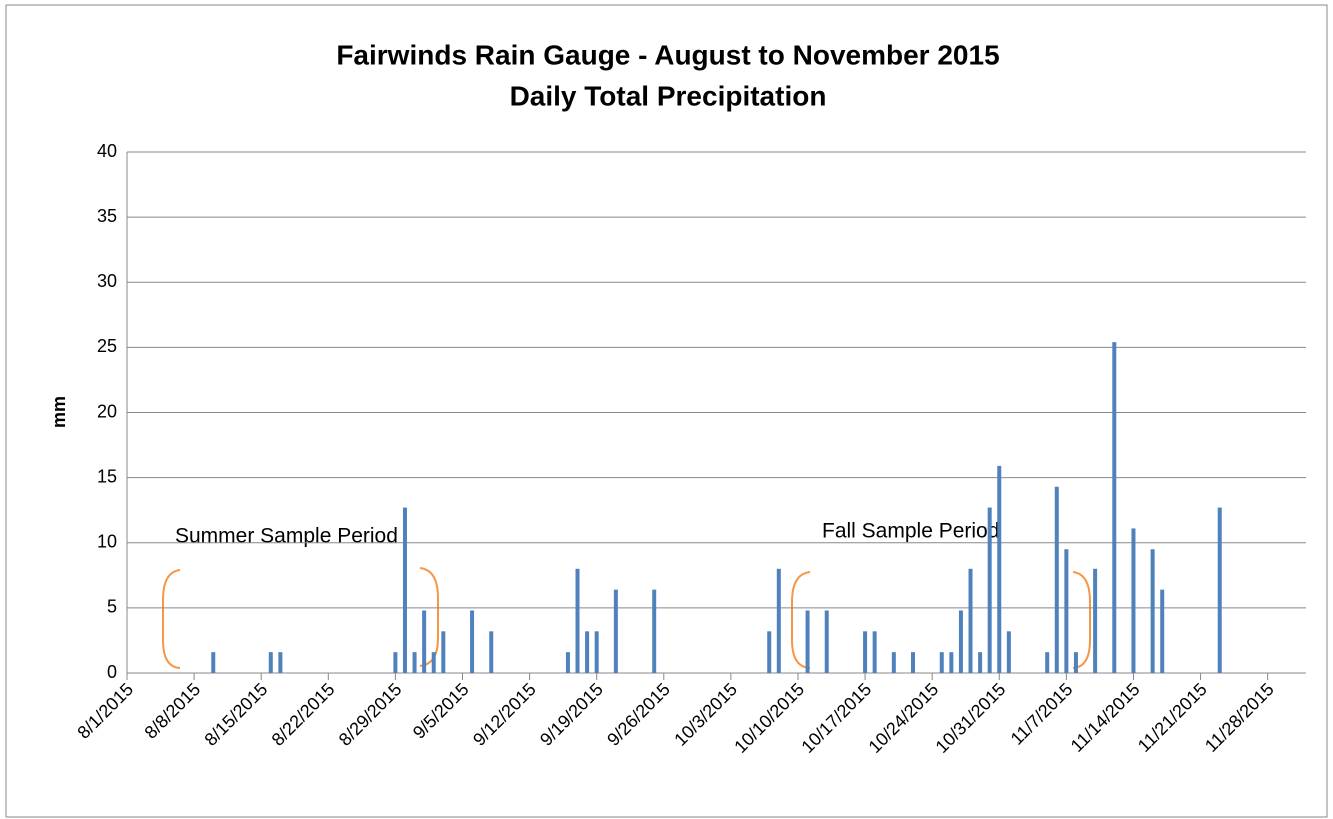  I want to click on y-tick-label: 40, so click(107, 151).